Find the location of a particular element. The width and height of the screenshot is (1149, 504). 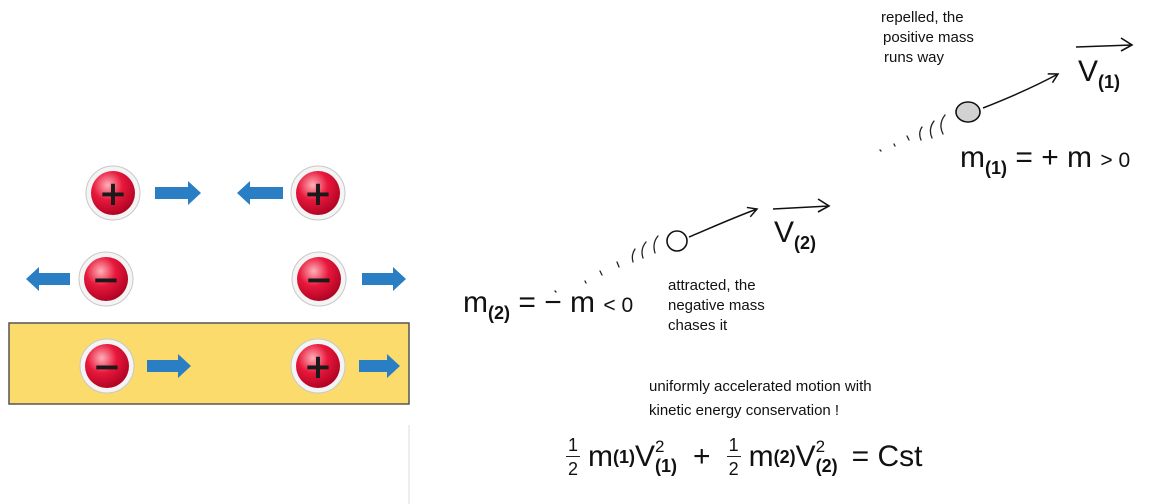

plus-operator: + is located at coordinates (702, 456).